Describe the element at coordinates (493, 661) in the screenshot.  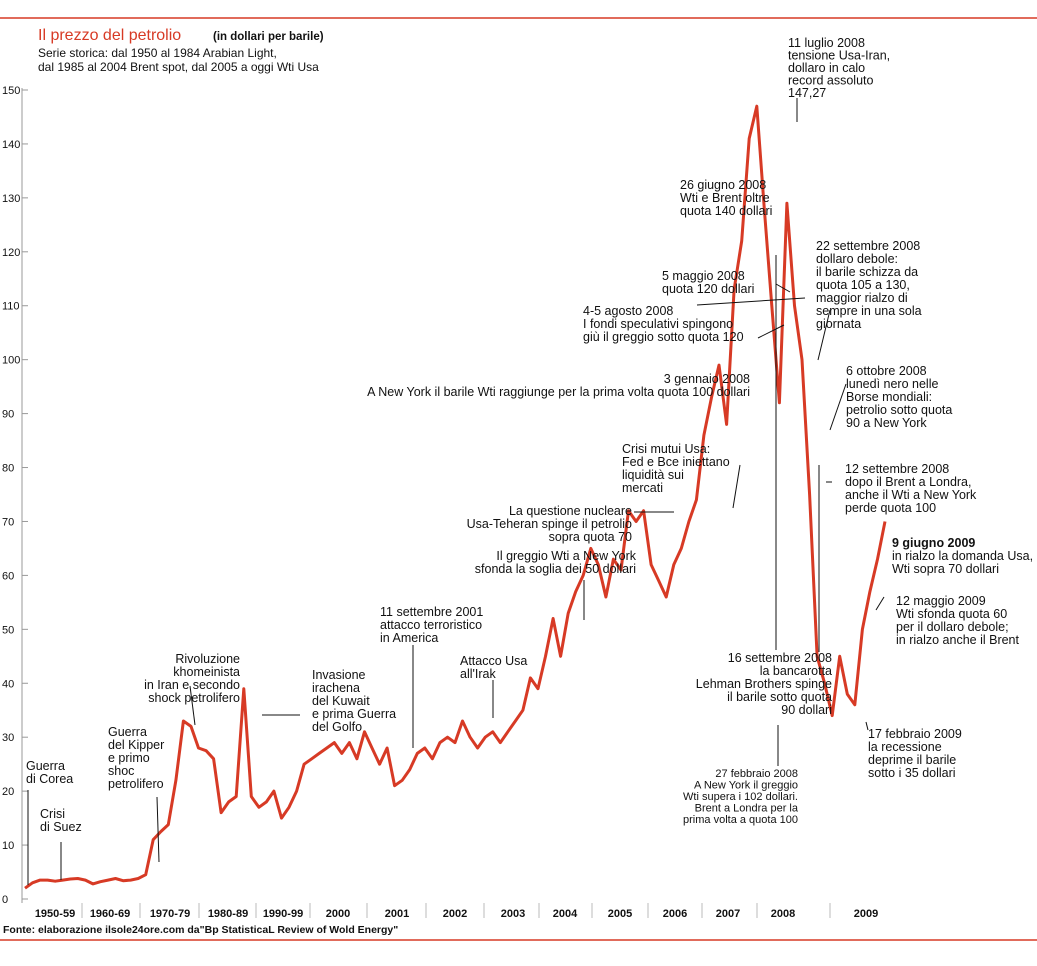
I see `annotation: Attacco Usa` at that location.